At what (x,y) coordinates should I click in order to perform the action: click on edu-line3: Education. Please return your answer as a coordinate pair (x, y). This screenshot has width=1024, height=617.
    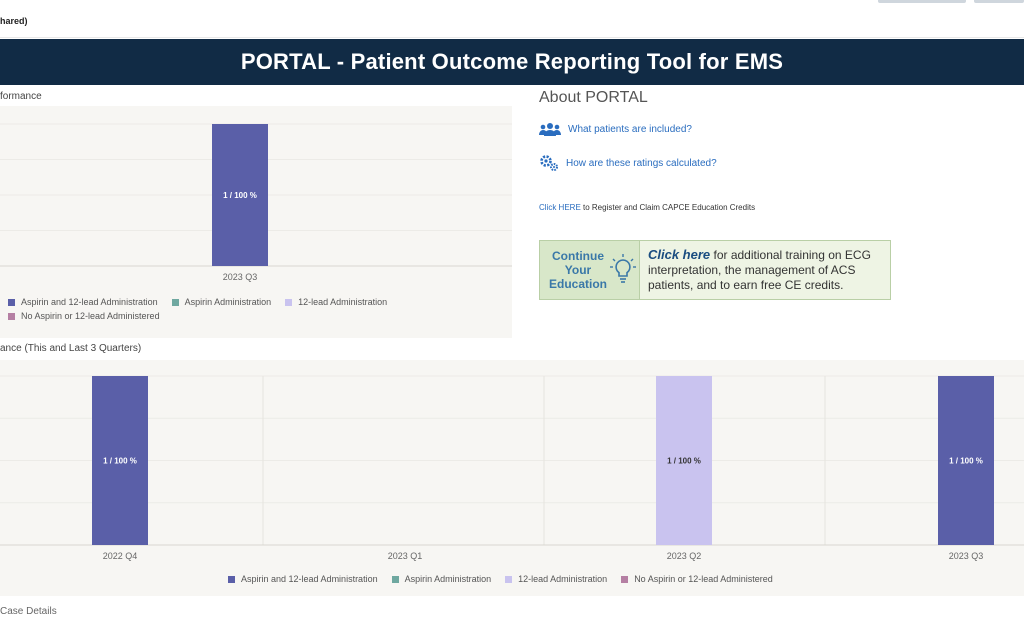
    Looking at the image, I should click on (577, 284).